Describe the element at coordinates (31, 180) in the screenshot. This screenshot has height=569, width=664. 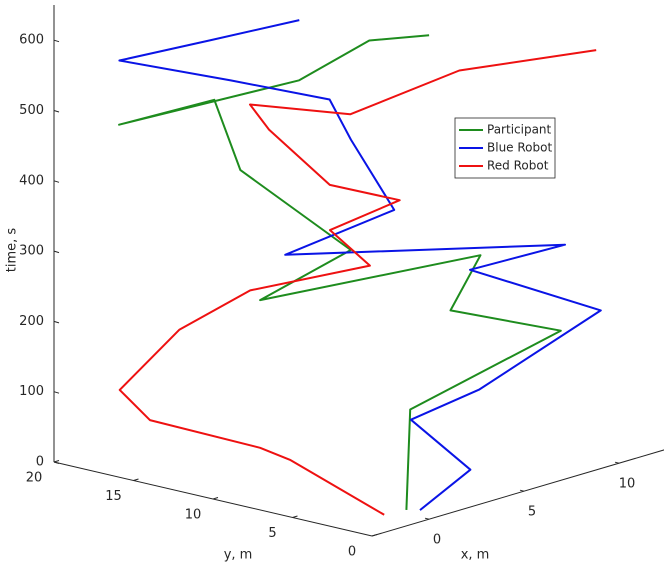
I see `z-tick-label: 400` at that location.